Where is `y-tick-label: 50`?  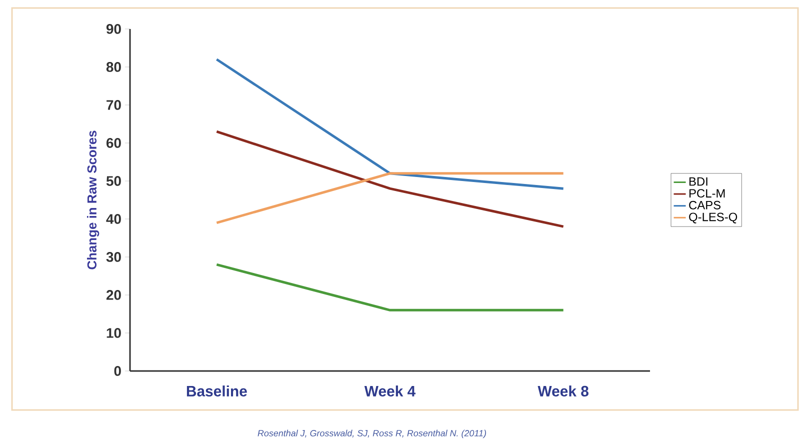
y-tick-label: 50 is located at coordinates (113, 181).